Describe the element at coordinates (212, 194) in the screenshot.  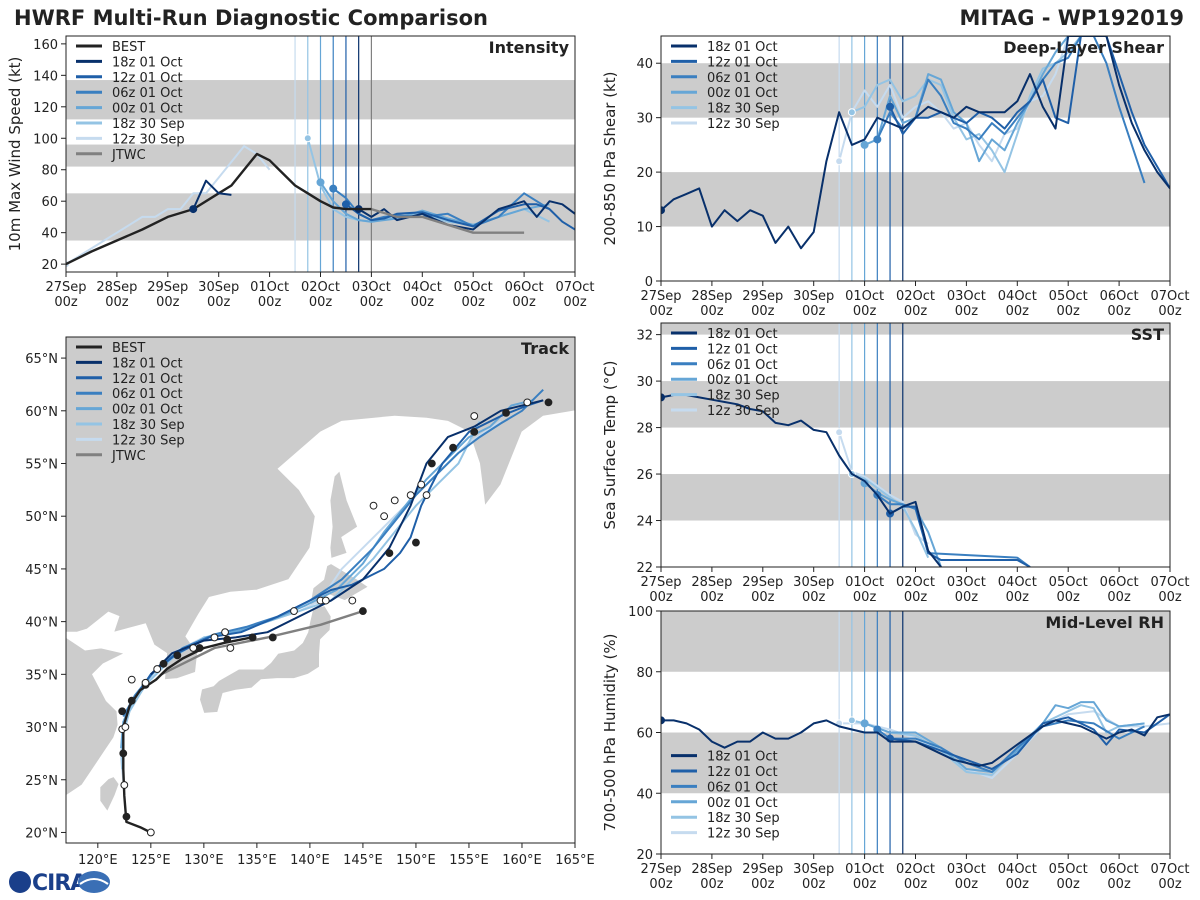
I see `series-line-18z-01-oct-aux` at that location.